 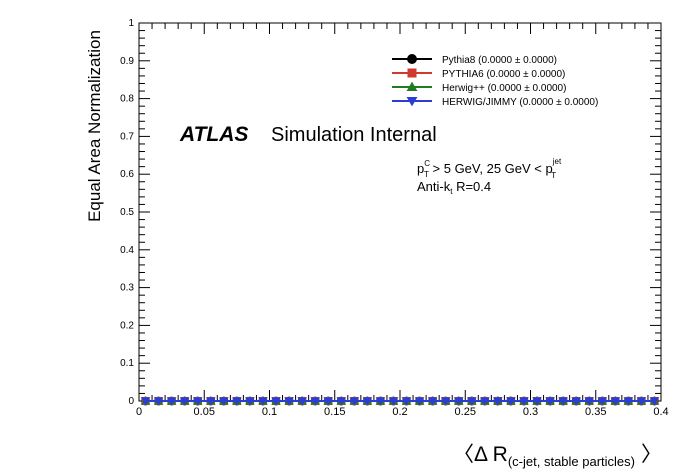 I want to click on y-tick-label: 0.9, so click(x=127, y=61).